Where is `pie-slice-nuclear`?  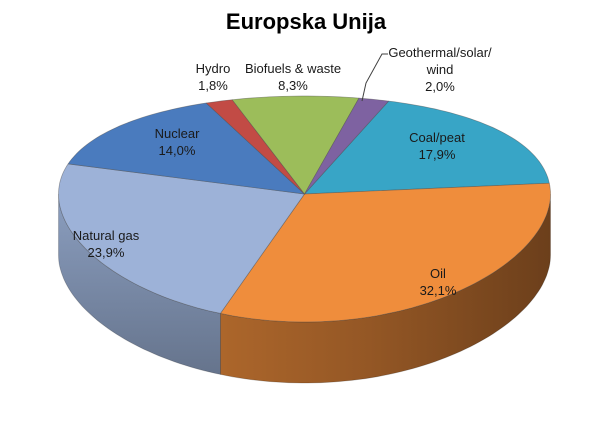
pie-slice-nuclear is located at coordinates (186, 148).